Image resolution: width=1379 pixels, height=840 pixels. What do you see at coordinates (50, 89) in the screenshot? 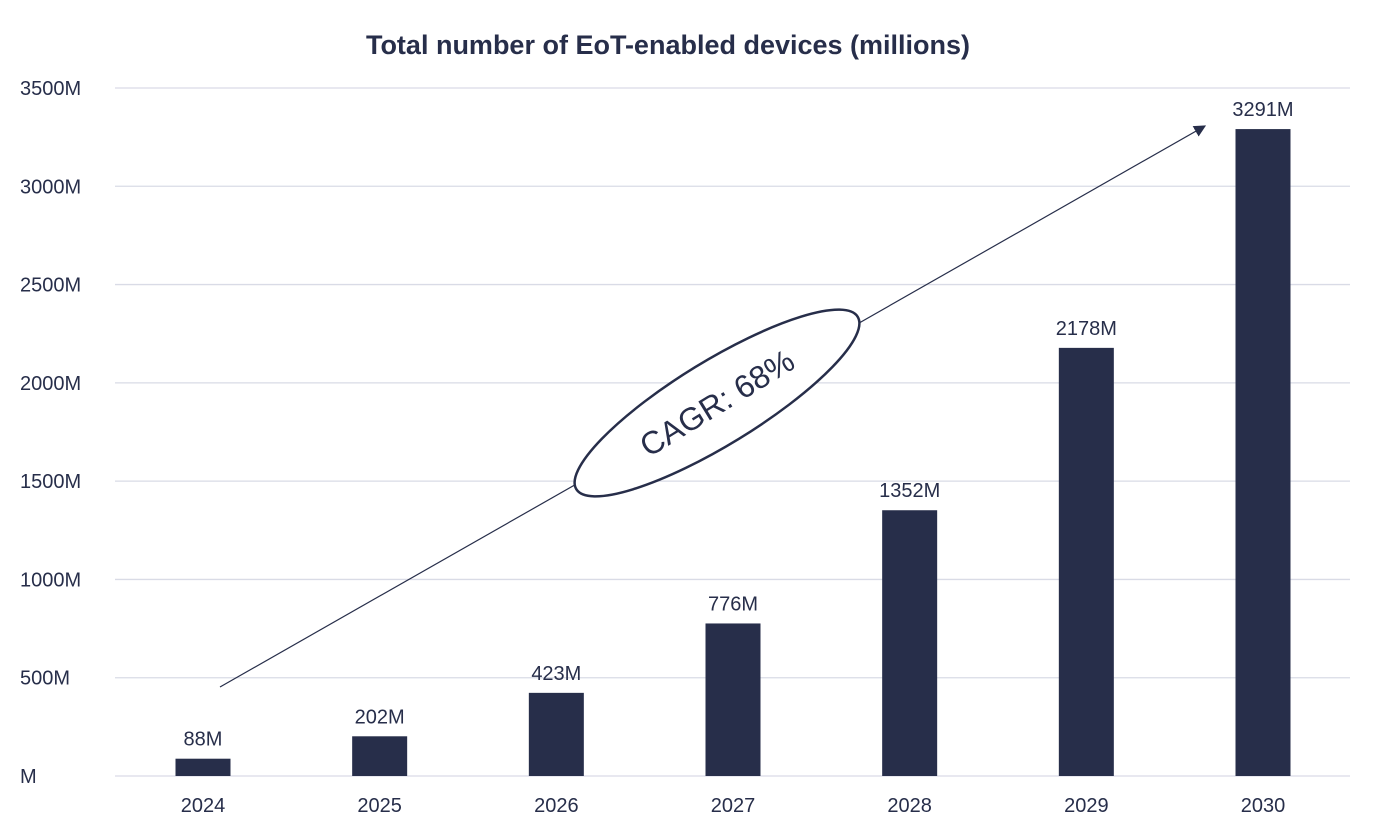
I see `y-tick-label: 3500M` at bounding box center [50, 89].